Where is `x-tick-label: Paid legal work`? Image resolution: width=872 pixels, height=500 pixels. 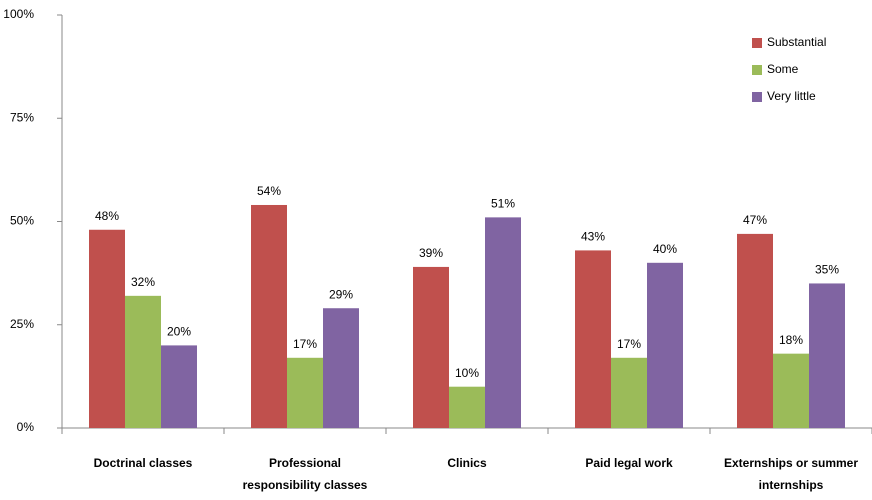 x-tick-label: Paid legal work is located at coordinates (629, 463).